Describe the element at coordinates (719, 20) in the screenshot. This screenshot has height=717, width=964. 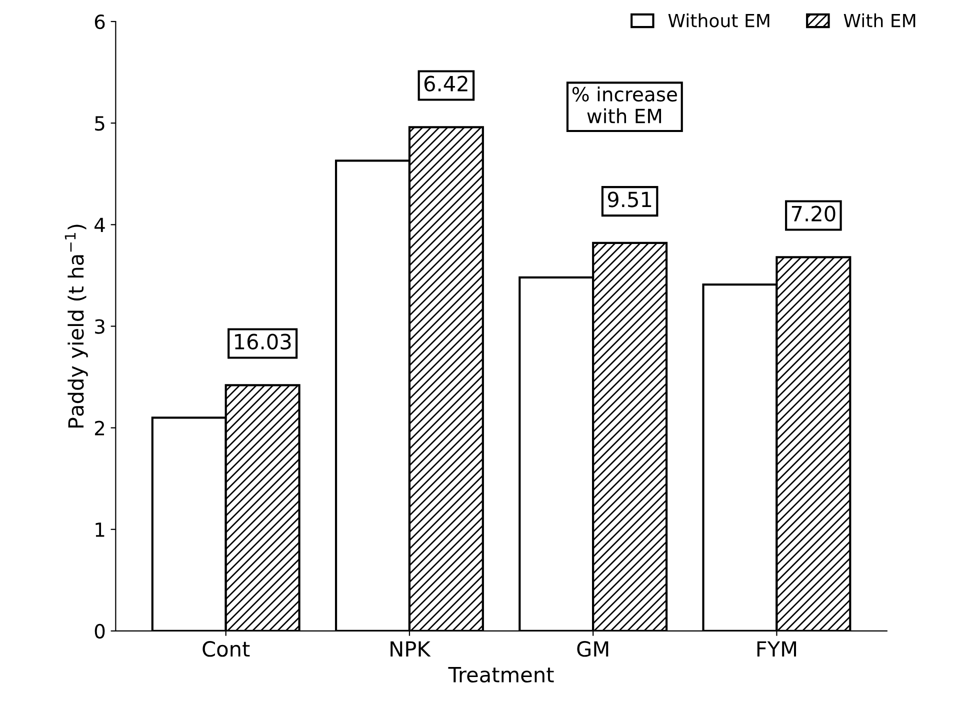
I see `legend-label: Without EM` at that location.